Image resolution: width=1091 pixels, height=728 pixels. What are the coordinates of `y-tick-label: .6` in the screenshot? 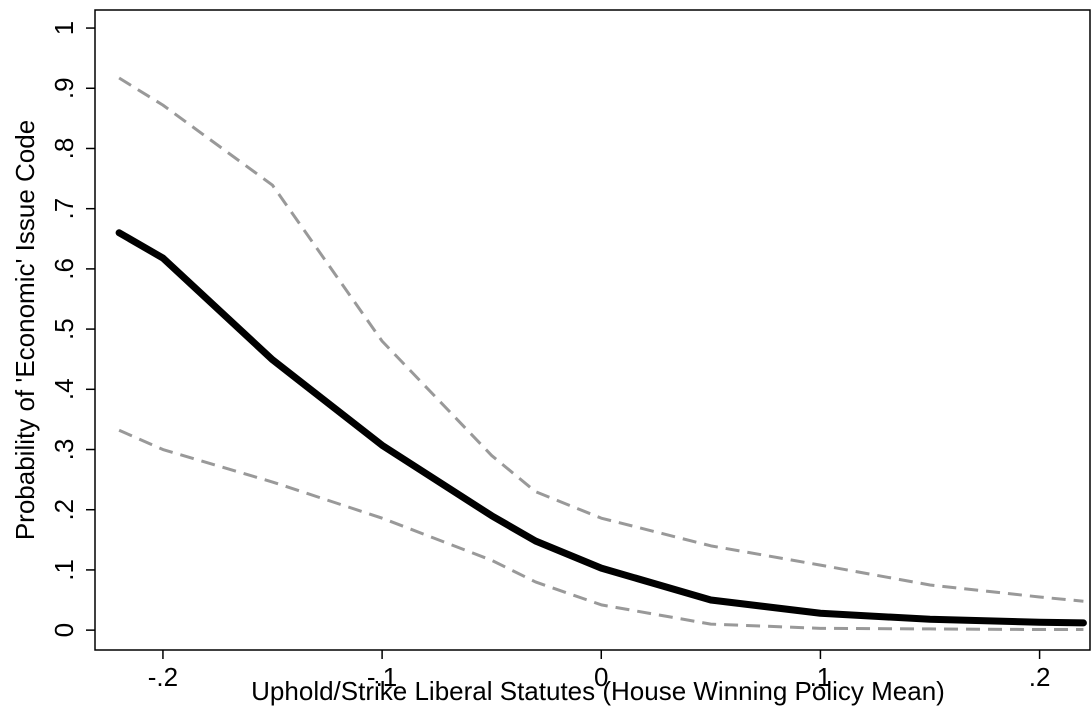 It's located at (64, 269).